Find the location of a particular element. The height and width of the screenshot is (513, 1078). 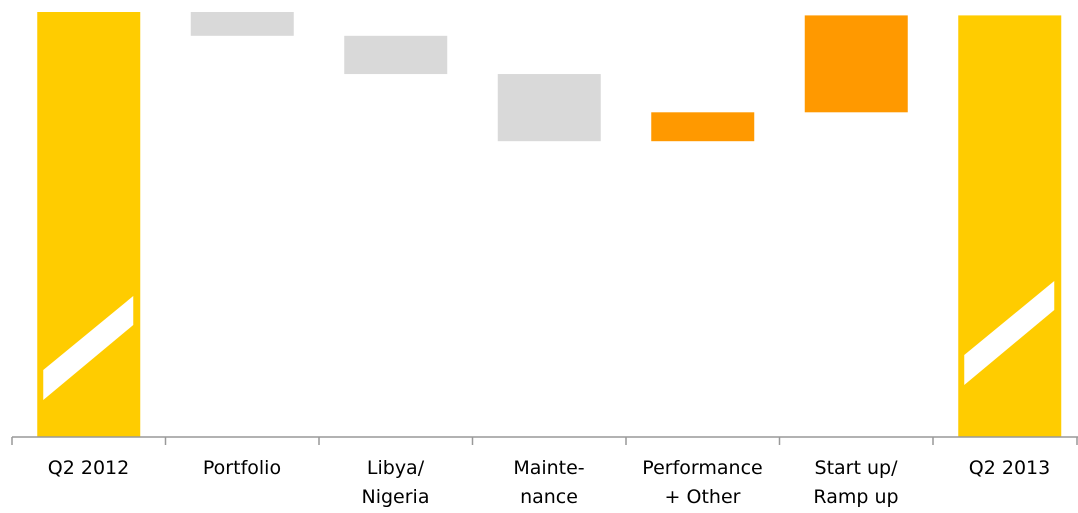

x-tick-label: Portfolio is located at coordinates (242, 468).